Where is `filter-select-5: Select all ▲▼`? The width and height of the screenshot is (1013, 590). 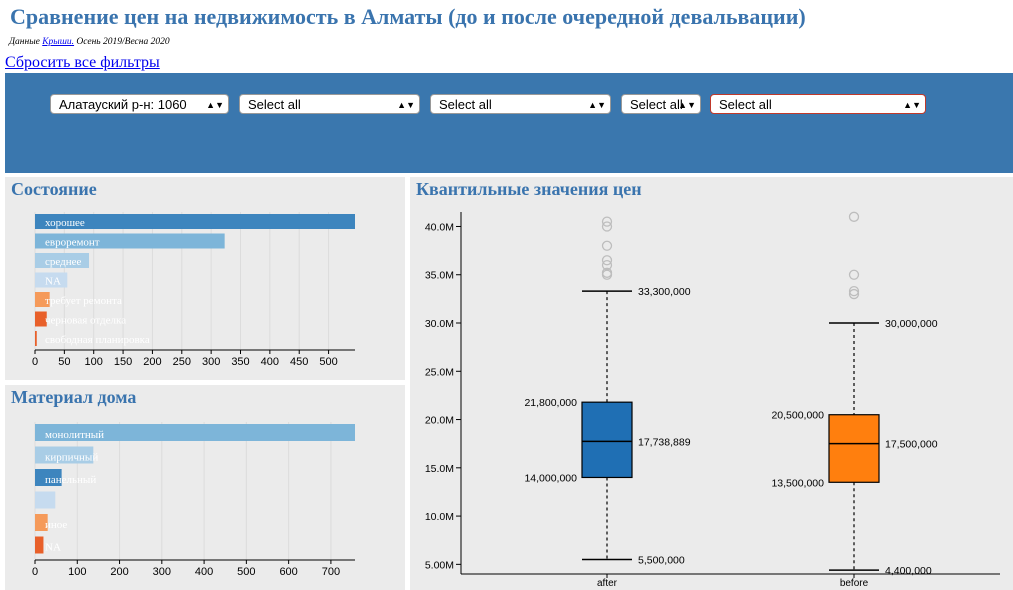 filter-select-5: Select all ▲▼ is located at coordinates (818, 104).